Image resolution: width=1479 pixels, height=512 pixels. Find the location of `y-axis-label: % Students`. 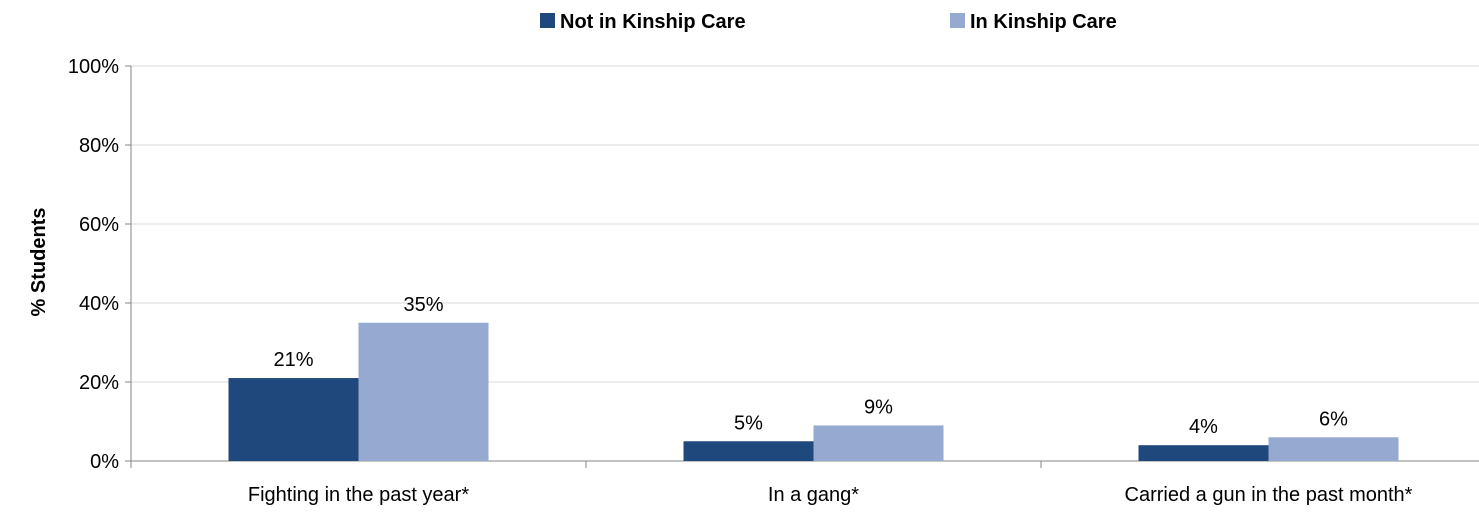

y-axis-label: % Students is located at coordinates (39, 262).